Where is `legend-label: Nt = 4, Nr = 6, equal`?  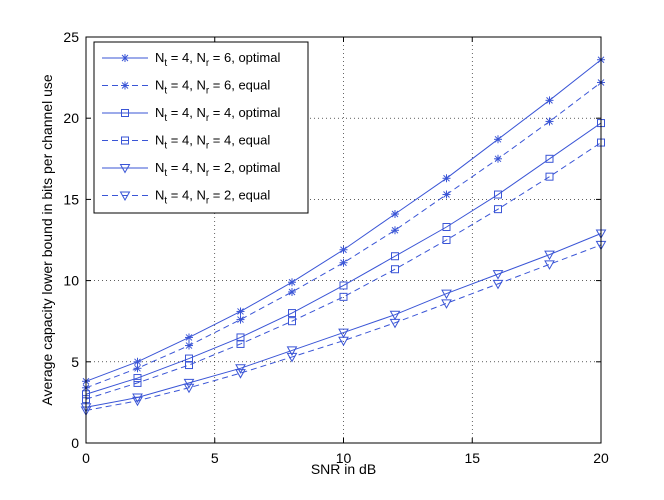
legend-label: Nt = 4, Nr = 6, equal is located at coordinates (212, 87).